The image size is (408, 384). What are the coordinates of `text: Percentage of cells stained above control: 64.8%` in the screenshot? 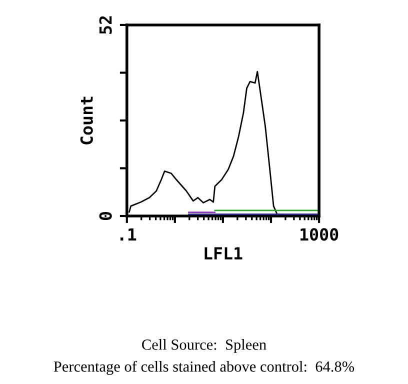 It's located at (204, 367).